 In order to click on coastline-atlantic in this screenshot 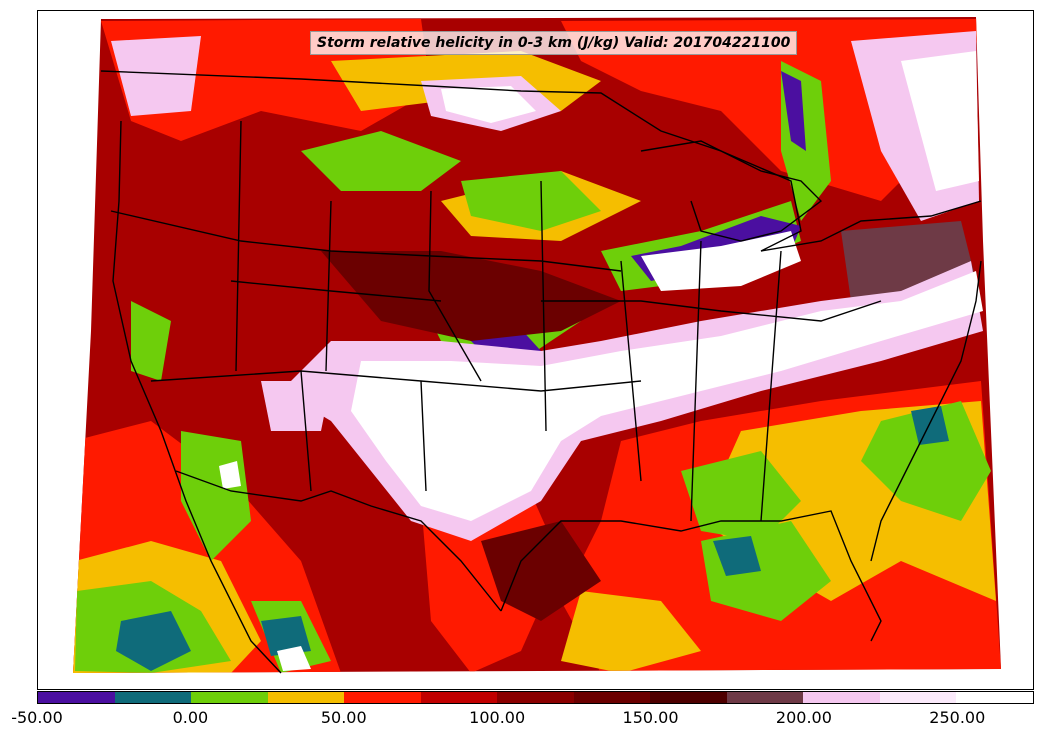, I will do `click(926, 411)`.